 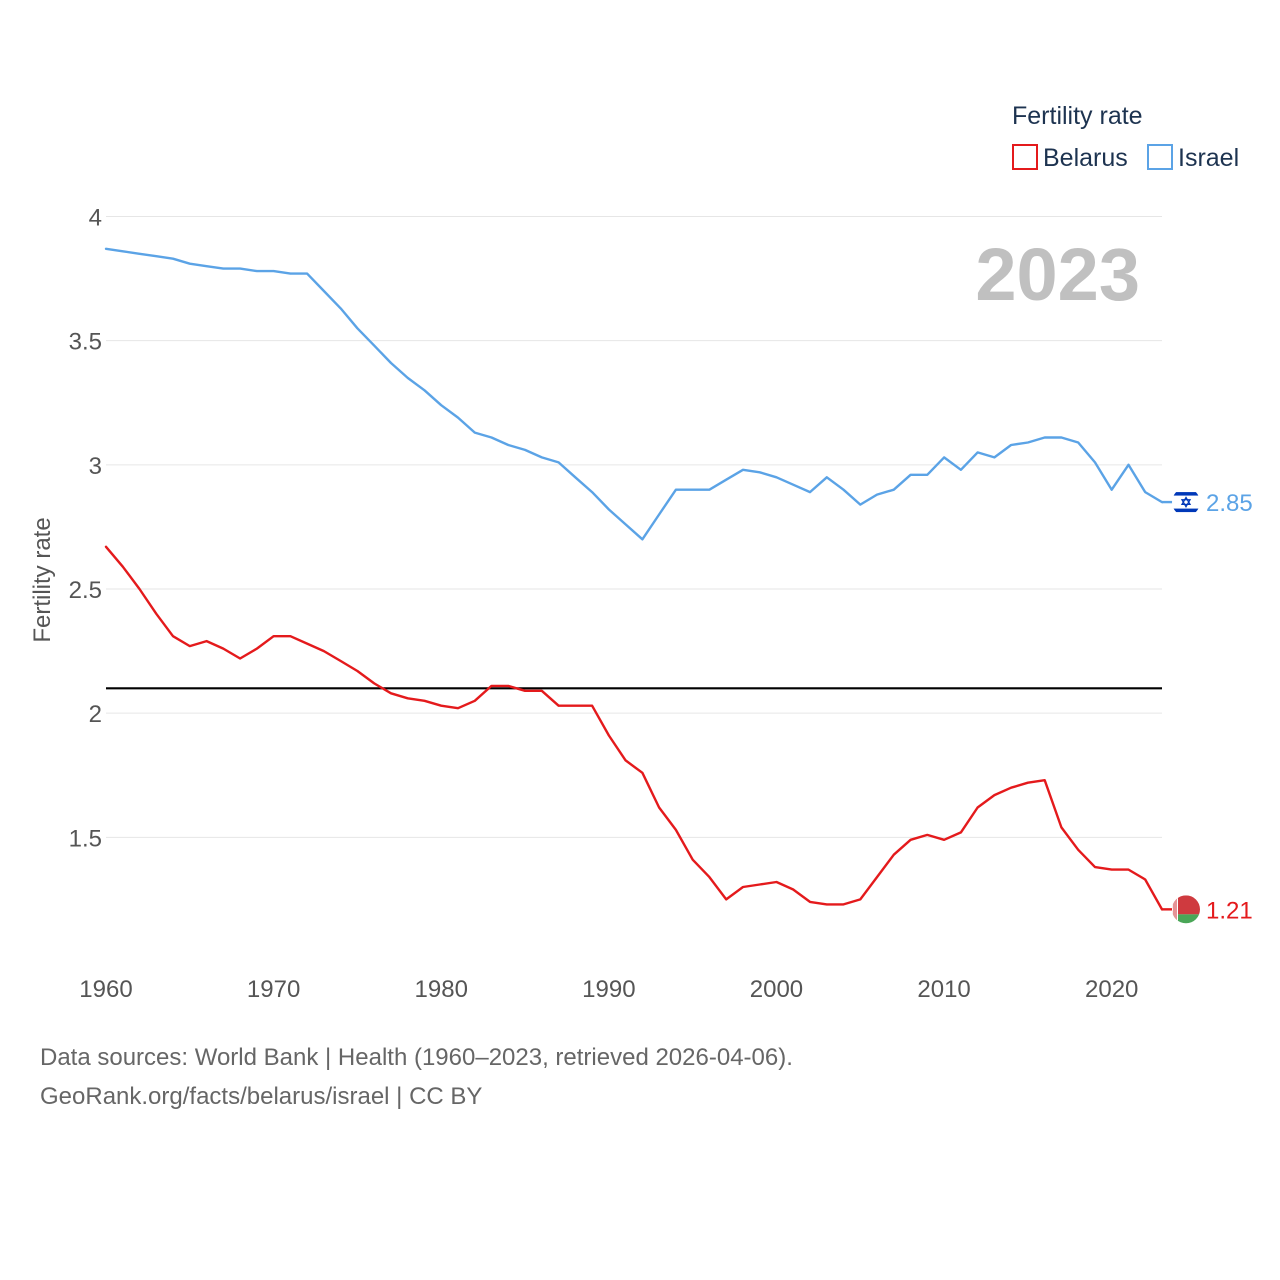 I want to click on x-tick-label: 1970, so click(x=273, y=989).